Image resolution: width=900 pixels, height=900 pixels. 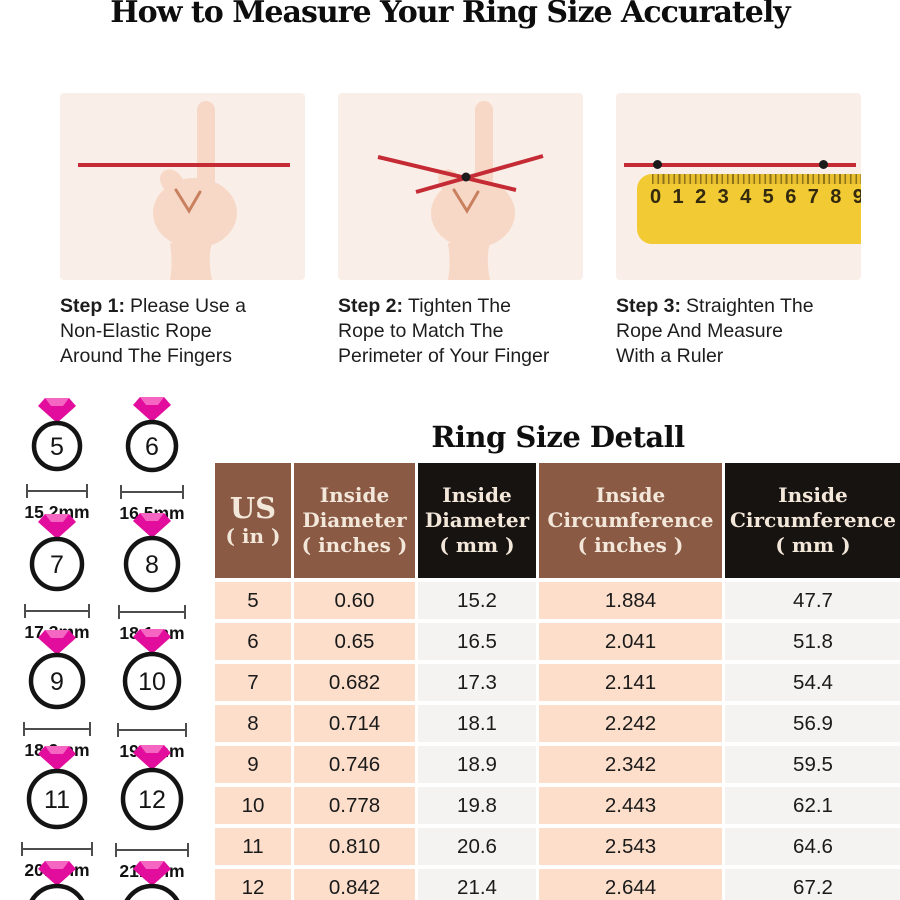 I want to click on table-cell: 2.141, so click(x=630, y=682).